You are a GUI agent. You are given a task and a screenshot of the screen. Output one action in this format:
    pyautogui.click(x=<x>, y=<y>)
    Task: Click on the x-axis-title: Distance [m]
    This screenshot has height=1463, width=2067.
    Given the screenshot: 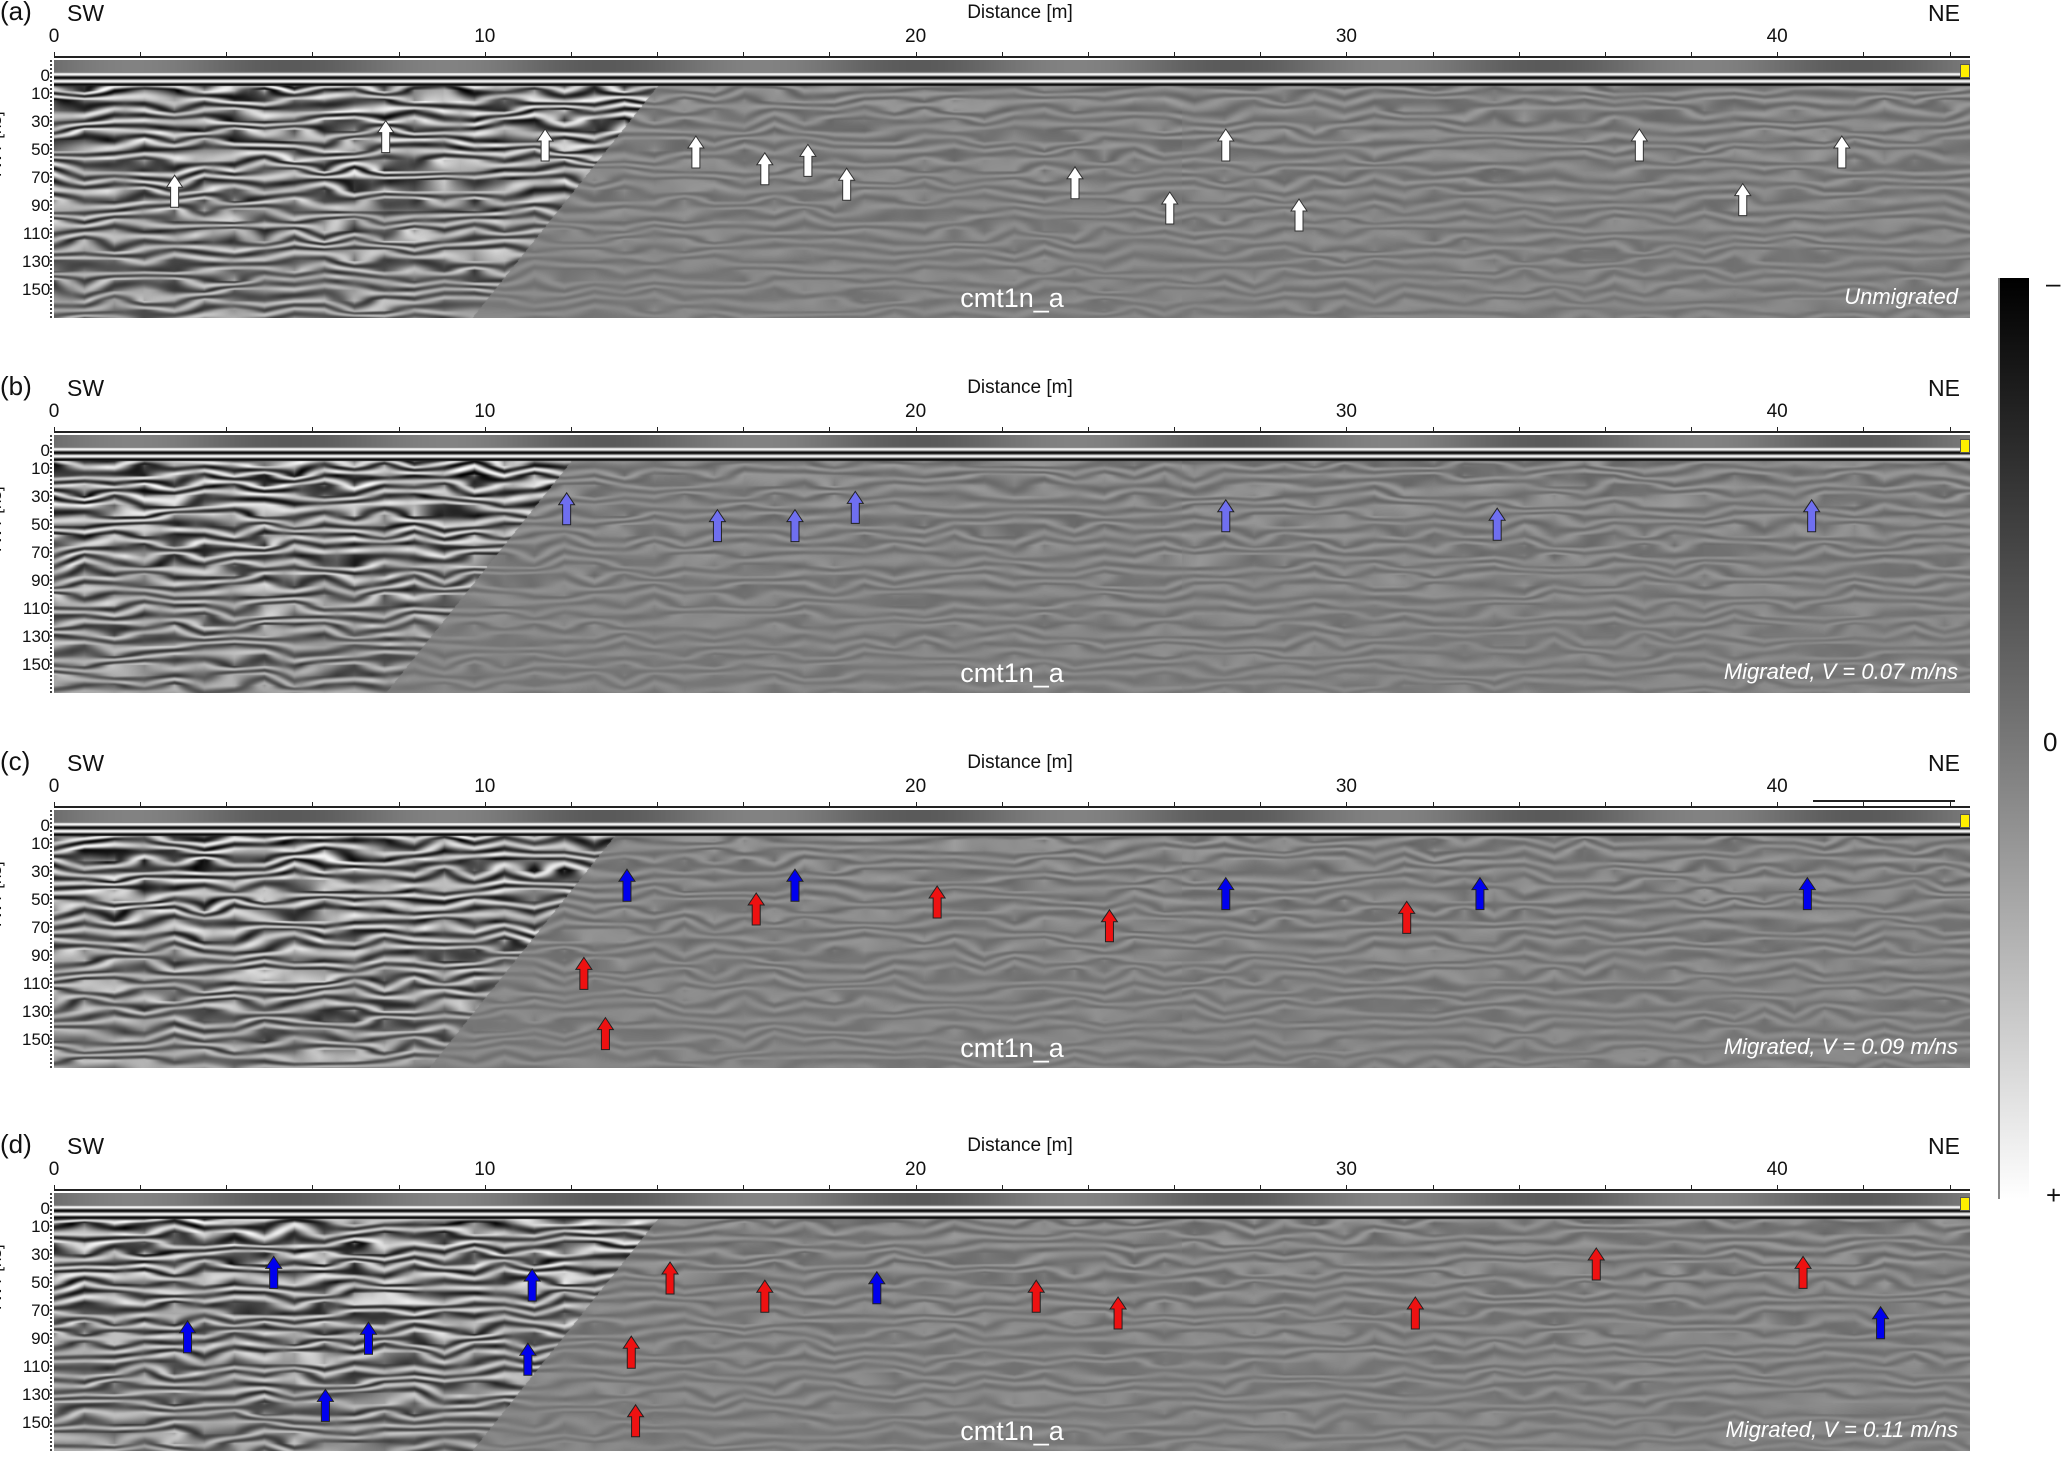 What is the action you would take?
    pyautogui.click(x=1020, y=387)
    